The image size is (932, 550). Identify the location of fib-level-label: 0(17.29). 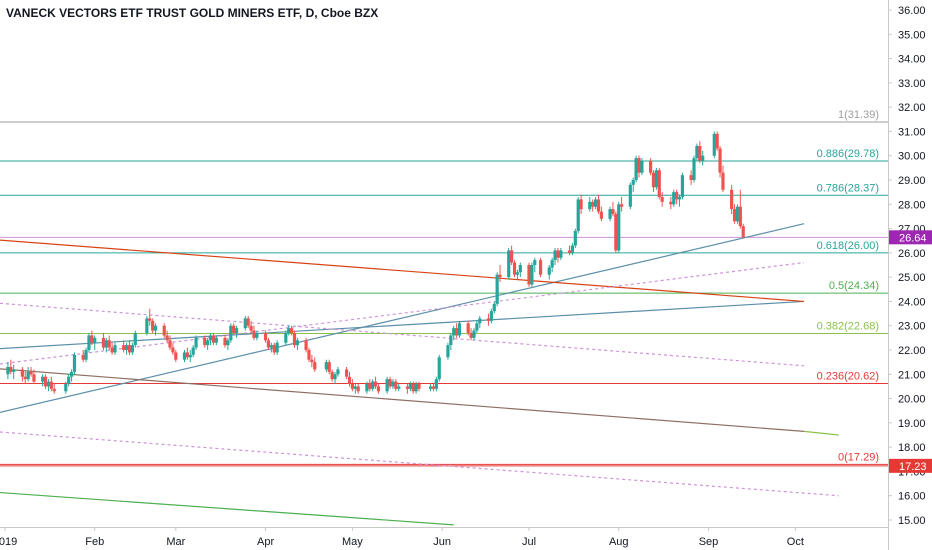
(858, 457).